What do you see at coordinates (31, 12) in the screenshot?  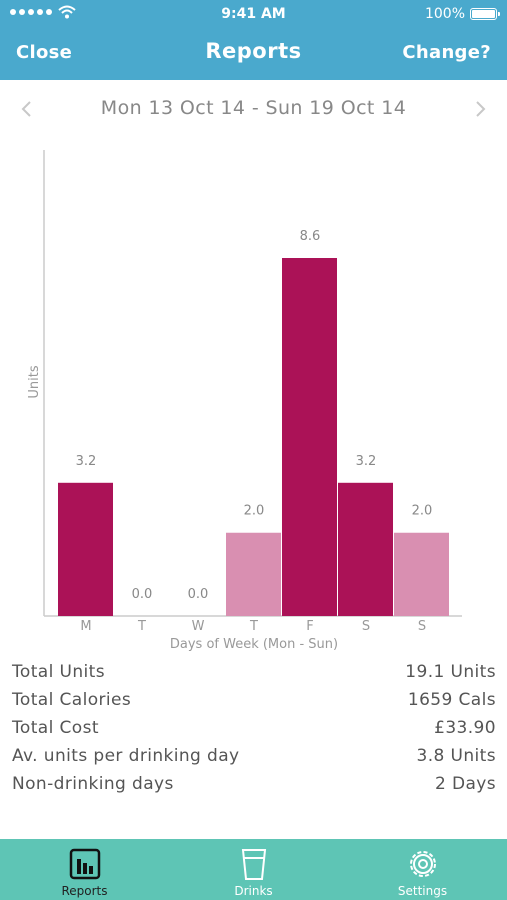 I see `signal-strength-icon` at bounding box center [31, 12].